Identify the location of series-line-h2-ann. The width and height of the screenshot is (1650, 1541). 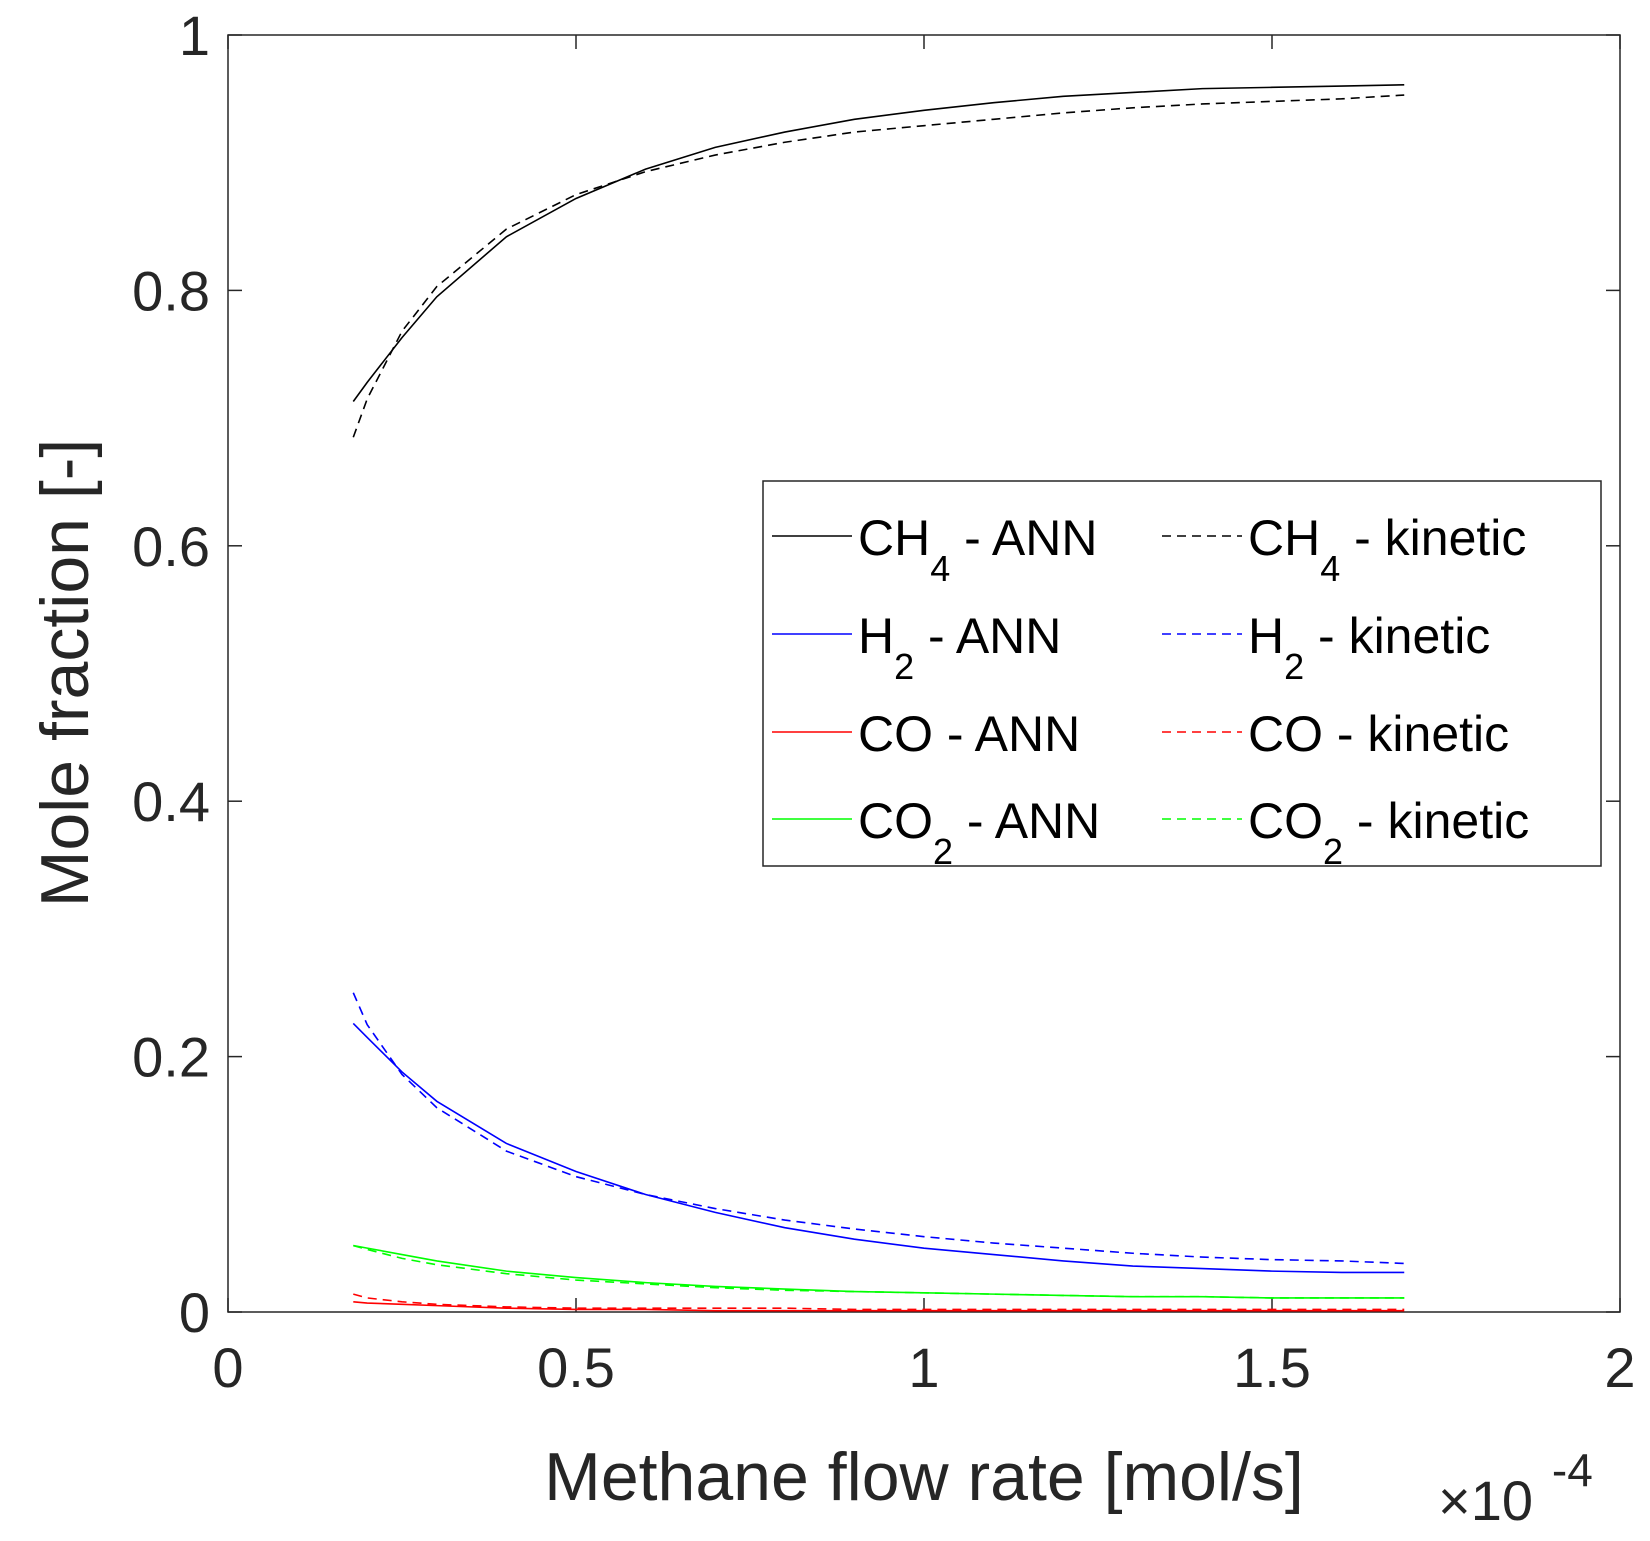
(878, 1148).